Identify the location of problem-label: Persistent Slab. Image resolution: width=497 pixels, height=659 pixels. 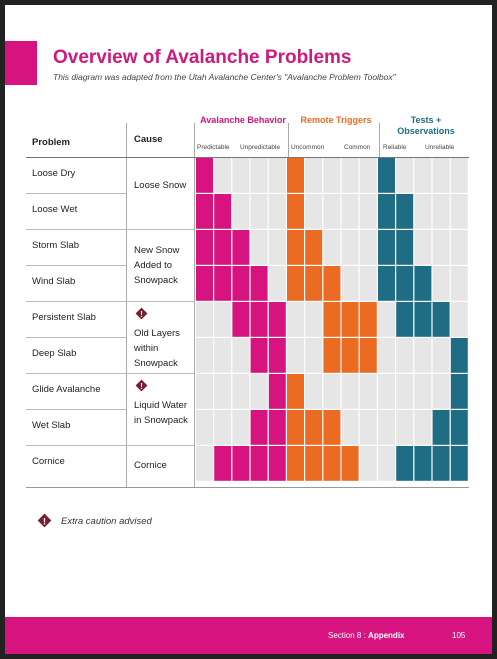
(64, 317).